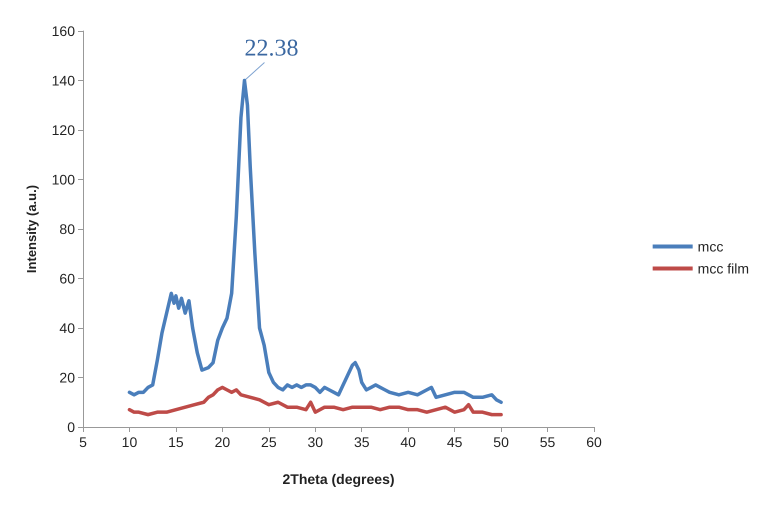  Describe the element at coordinates (315, 401) in the screenshot. I see `line-series` at that location.